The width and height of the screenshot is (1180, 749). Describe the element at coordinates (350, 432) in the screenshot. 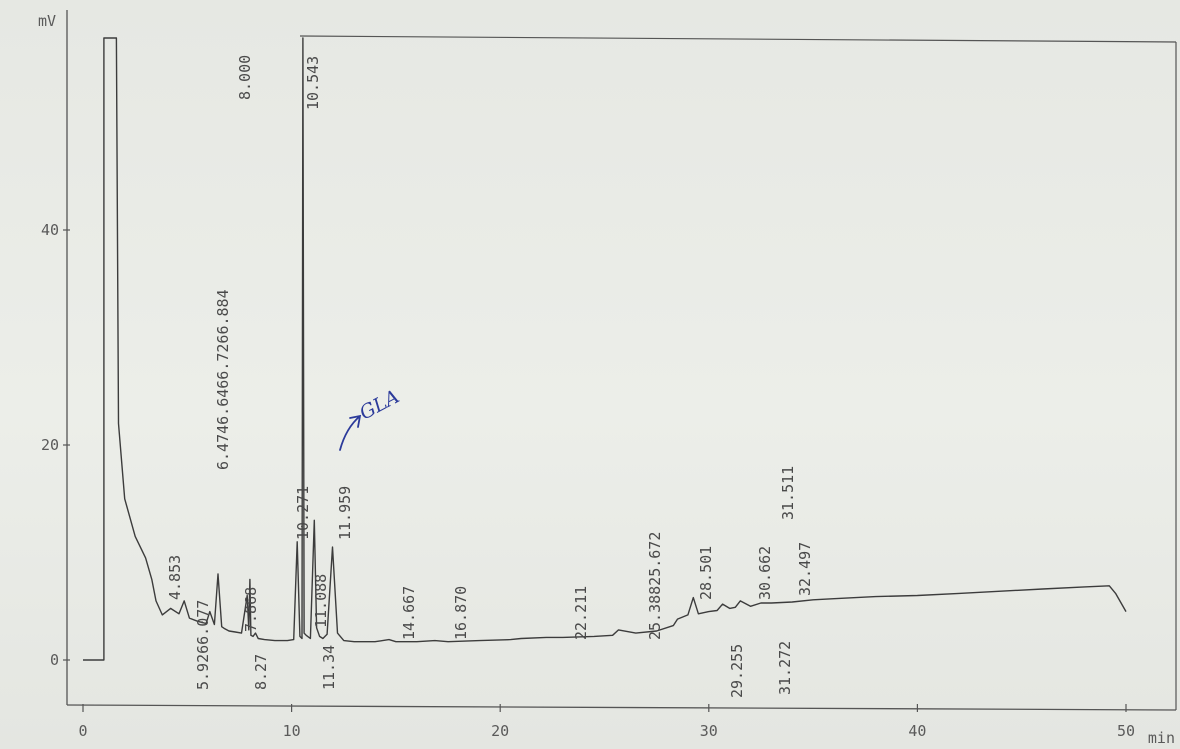

I see `arrow-icon` at that location.